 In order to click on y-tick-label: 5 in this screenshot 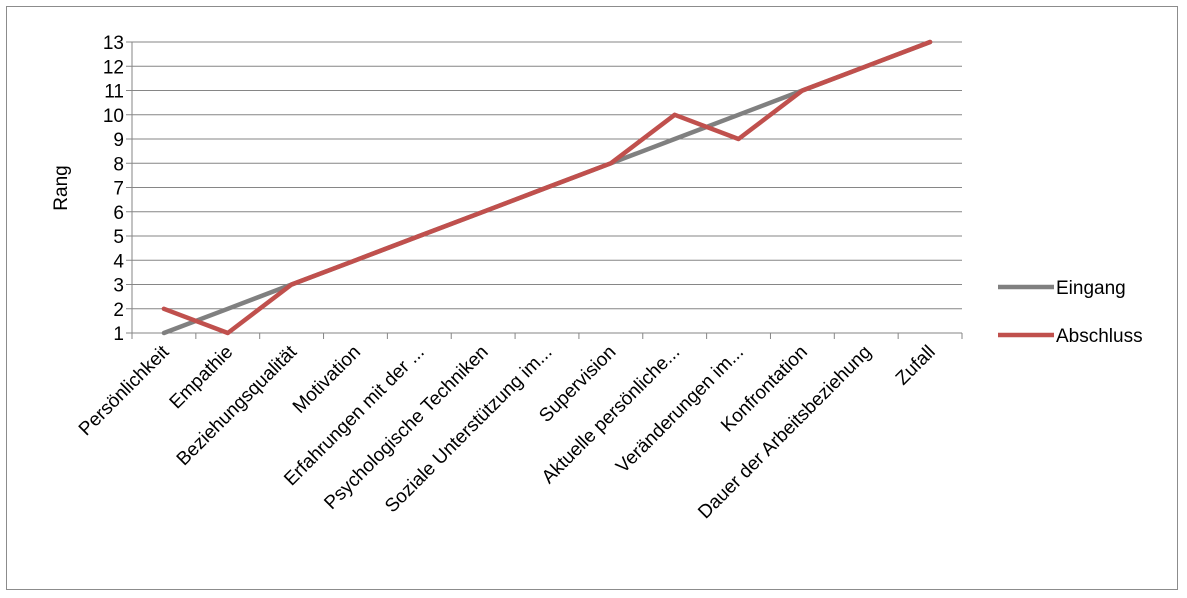, I will do `click(118, 237)`.